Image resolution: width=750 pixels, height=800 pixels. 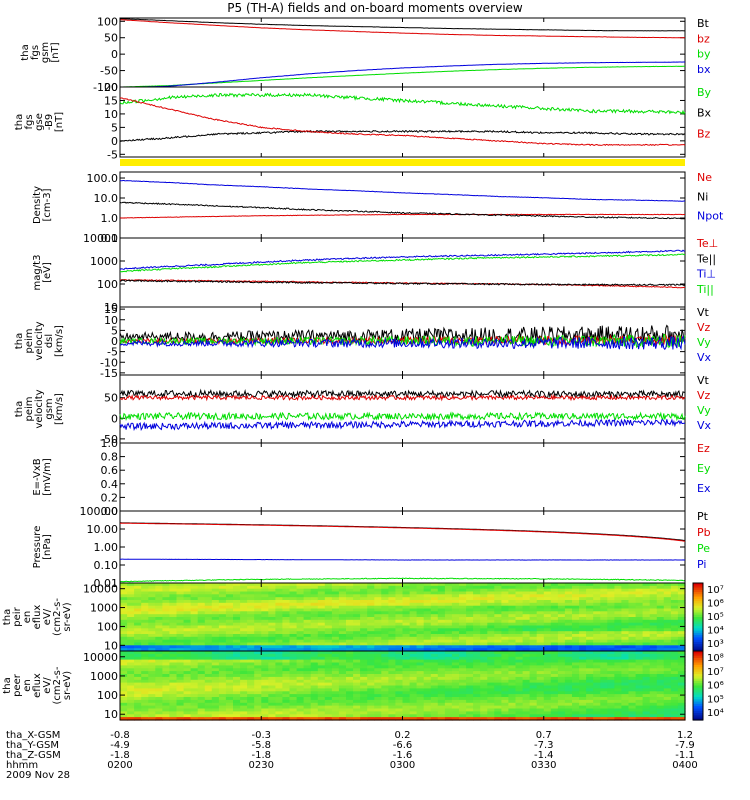 I want to click on series-vy, so click(x=402, y=341).